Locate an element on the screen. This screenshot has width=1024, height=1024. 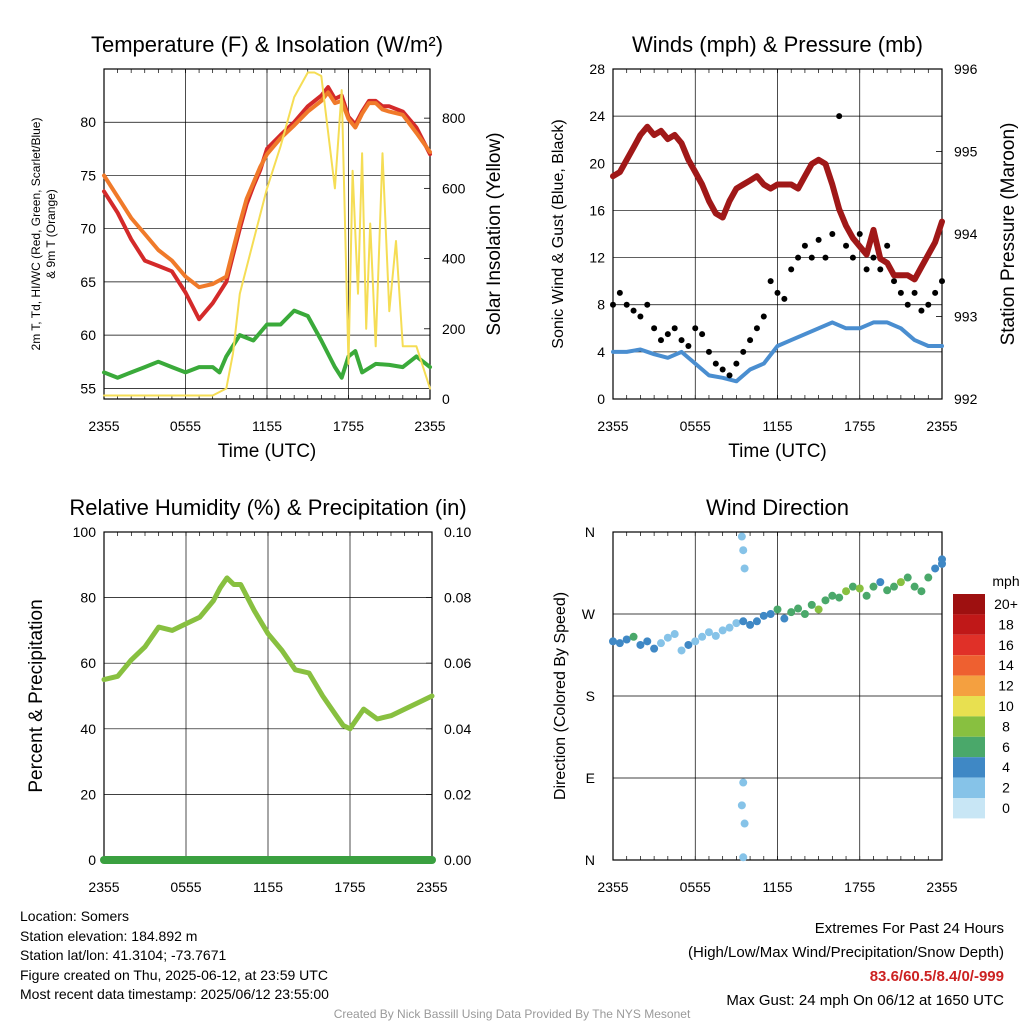
y-tick-label: 4 is located at coordinates (601, 352).